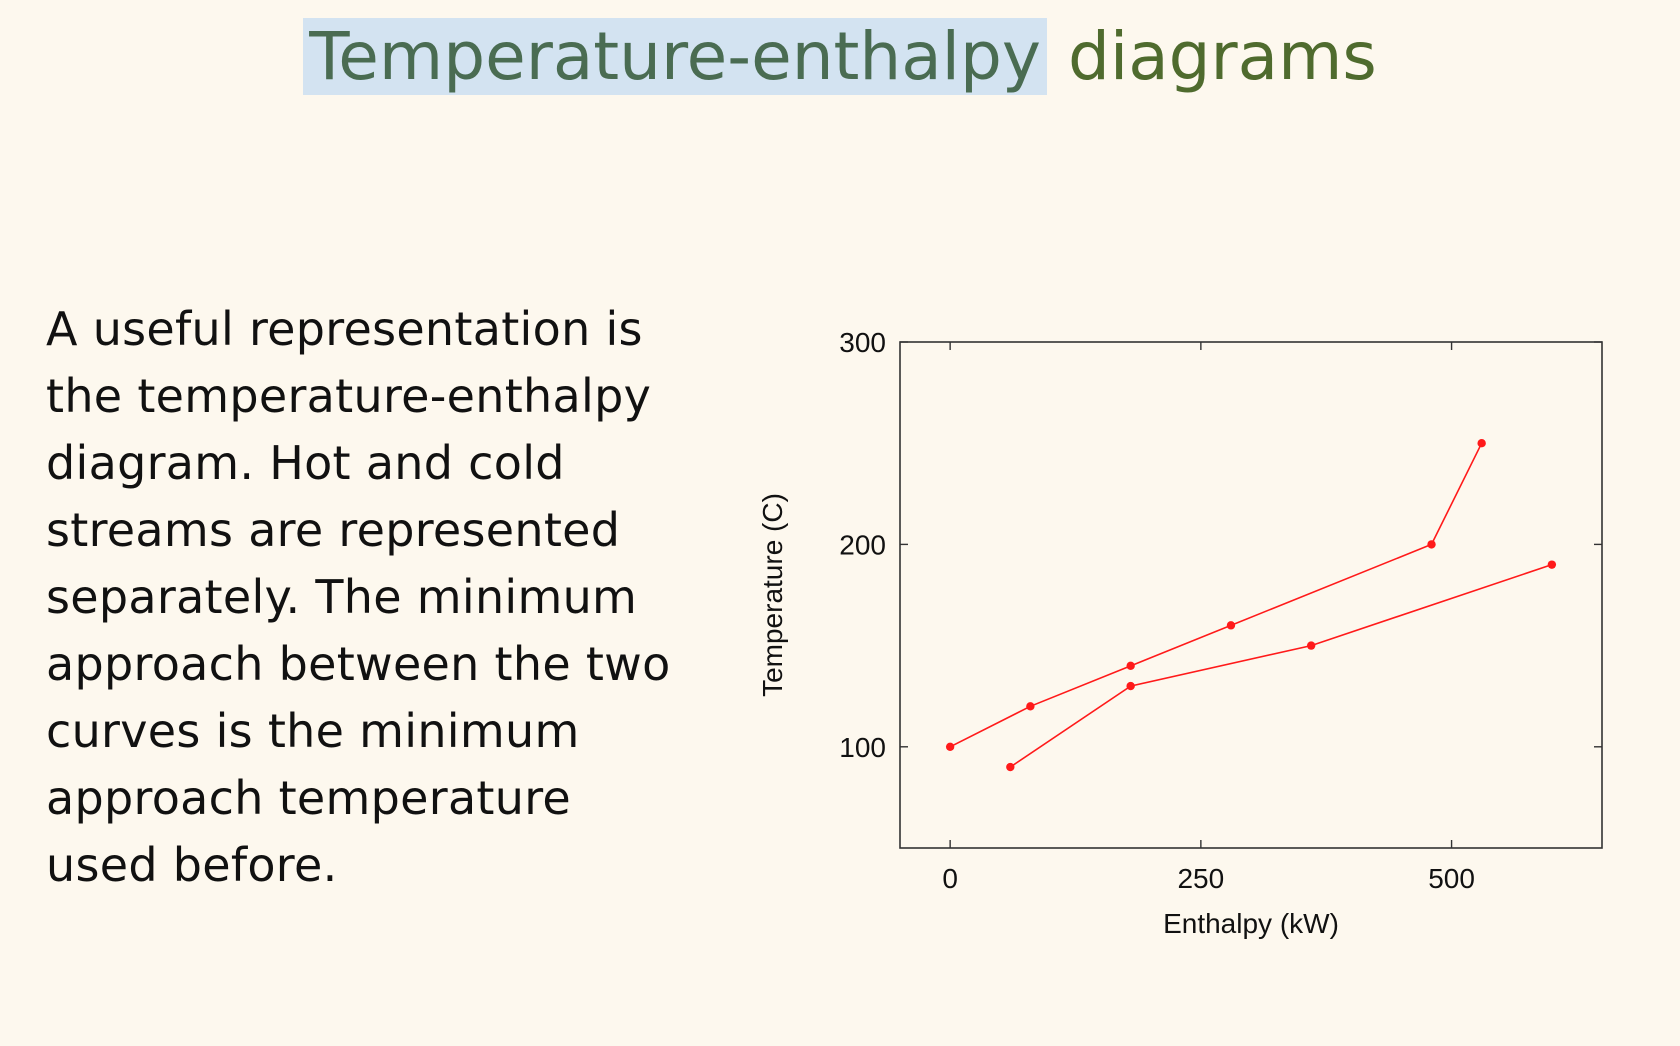  What do you see at coordinates (675, 56) in the screenshot?
I see `title-highlighted-text: Temperature-enthalpy` at bounding box center [675, 56].